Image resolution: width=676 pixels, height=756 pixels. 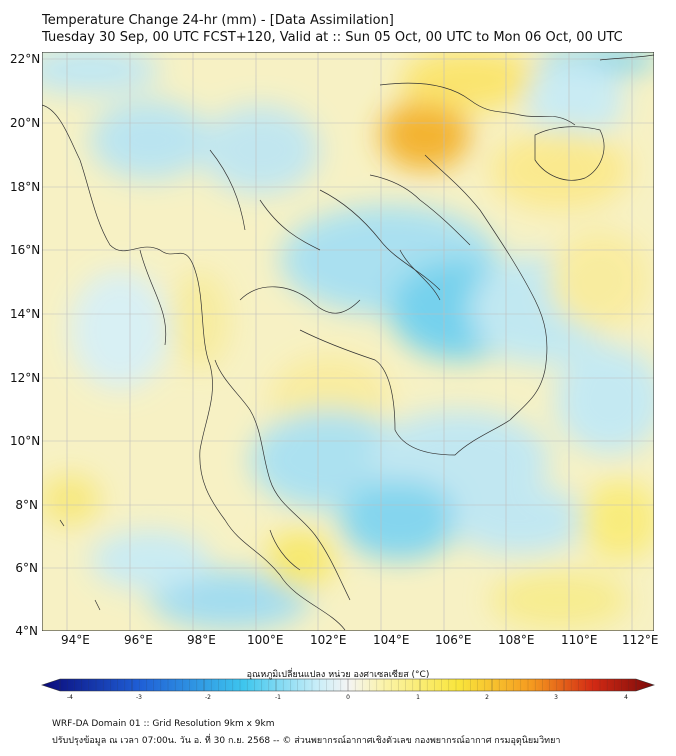 What do you see at coordinates (556, 697) in the screenshot?
I see `colorbar-tick-3: 3` at bounding box center [556, 697].